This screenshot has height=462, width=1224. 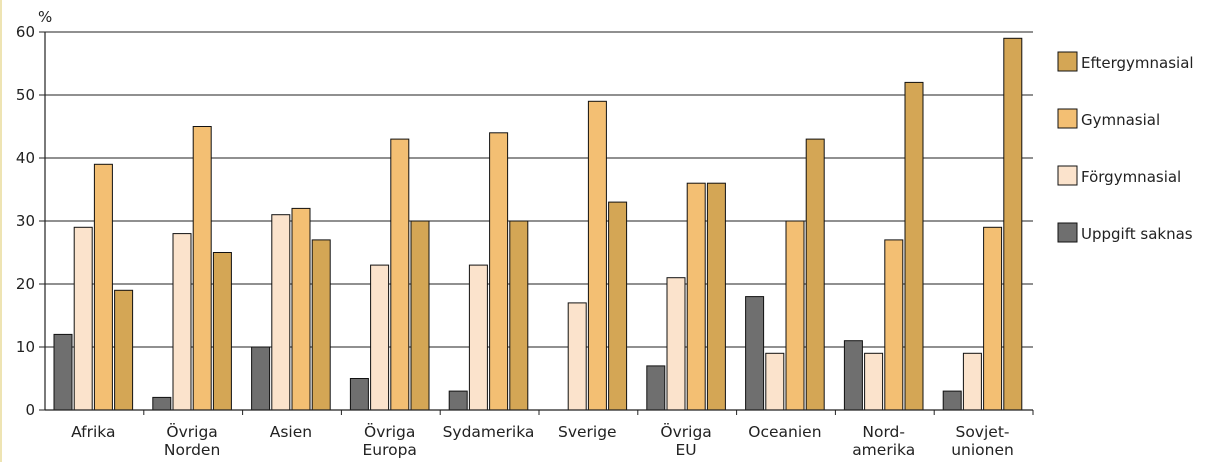 I want to click on bar-förgymnasial-1, so click(x=182, y=322).